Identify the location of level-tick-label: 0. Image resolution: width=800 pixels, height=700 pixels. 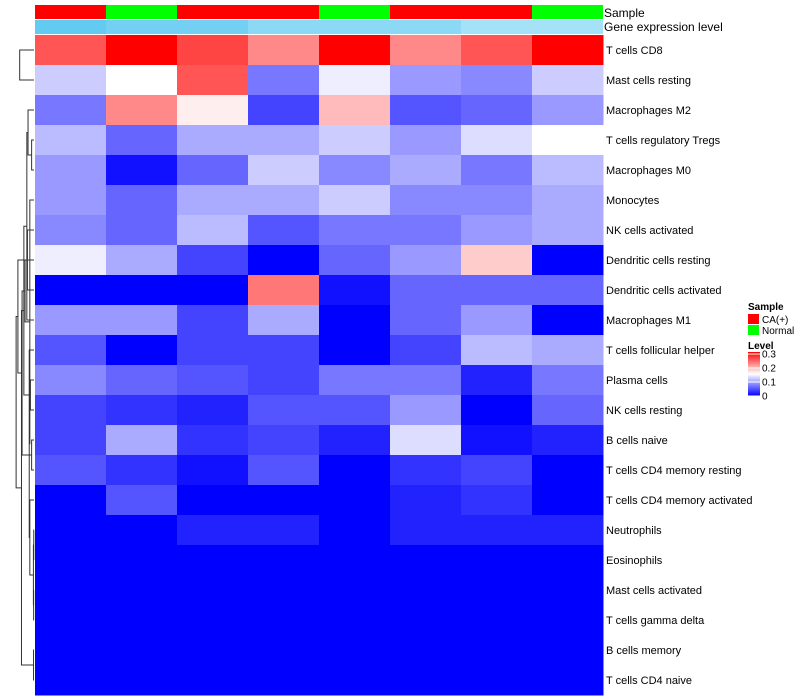
(765, 397).